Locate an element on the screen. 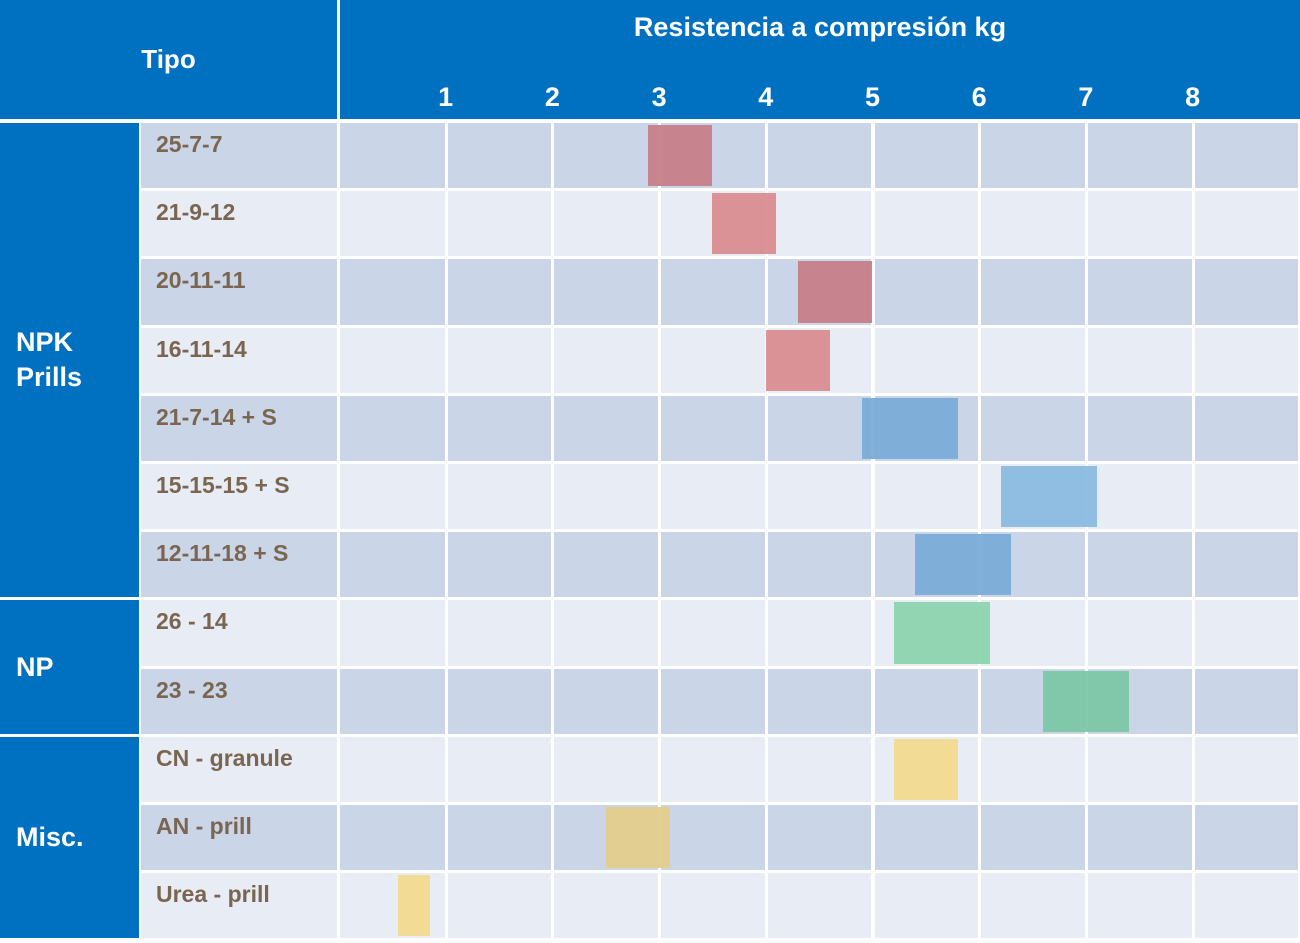  table-row: 21-7-14 + S is located at coordinates (720, 428).